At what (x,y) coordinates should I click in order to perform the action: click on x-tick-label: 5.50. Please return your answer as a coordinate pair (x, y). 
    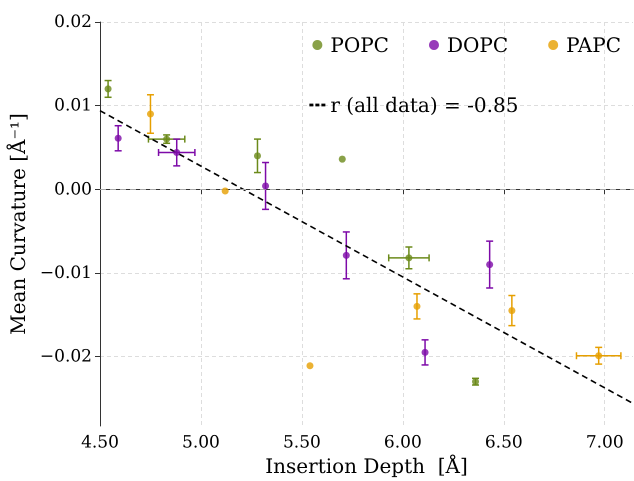
    Looking at the image, I should click on (301, 442).